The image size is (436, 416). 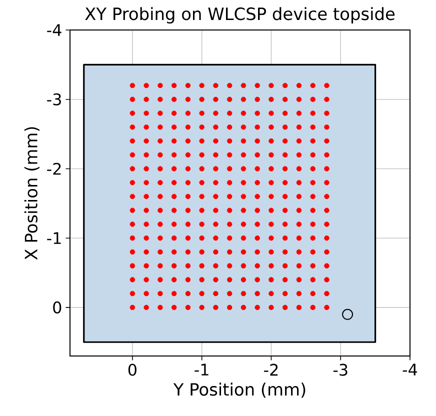 I want to click on x-tick-label: 0, so click(x=132, y=370).